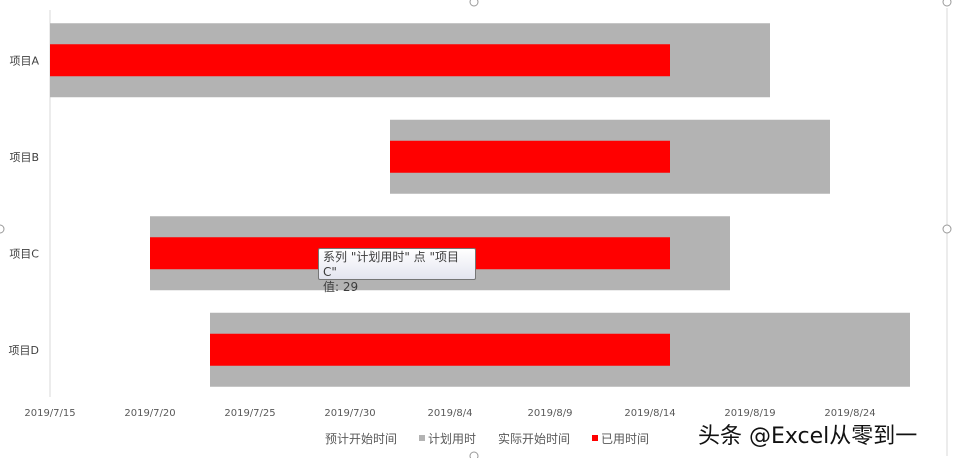 Image resolution: width=953 pixels, height=458 pixels. Describe the element at coordinates (452, 439) in the screenshot. I see `legend-label: 计划用时` at that location.